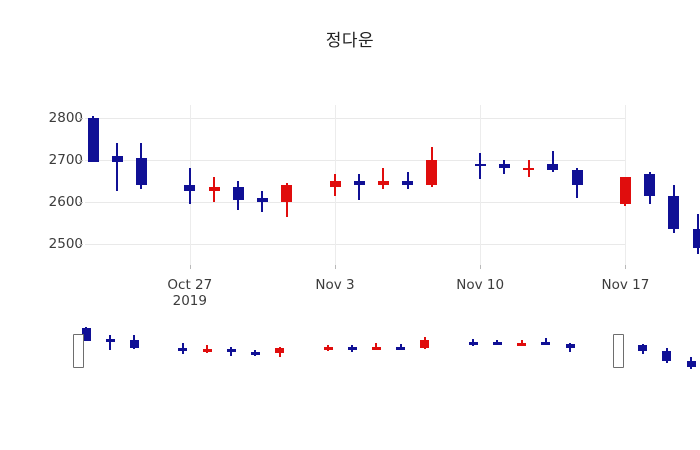 The height and width of the screenshot is (450, 700). What do you see at coordinates (189, 301) in the screenshot?
I see `x-axis-year-label: 2019` at bounding box center [189, 301].